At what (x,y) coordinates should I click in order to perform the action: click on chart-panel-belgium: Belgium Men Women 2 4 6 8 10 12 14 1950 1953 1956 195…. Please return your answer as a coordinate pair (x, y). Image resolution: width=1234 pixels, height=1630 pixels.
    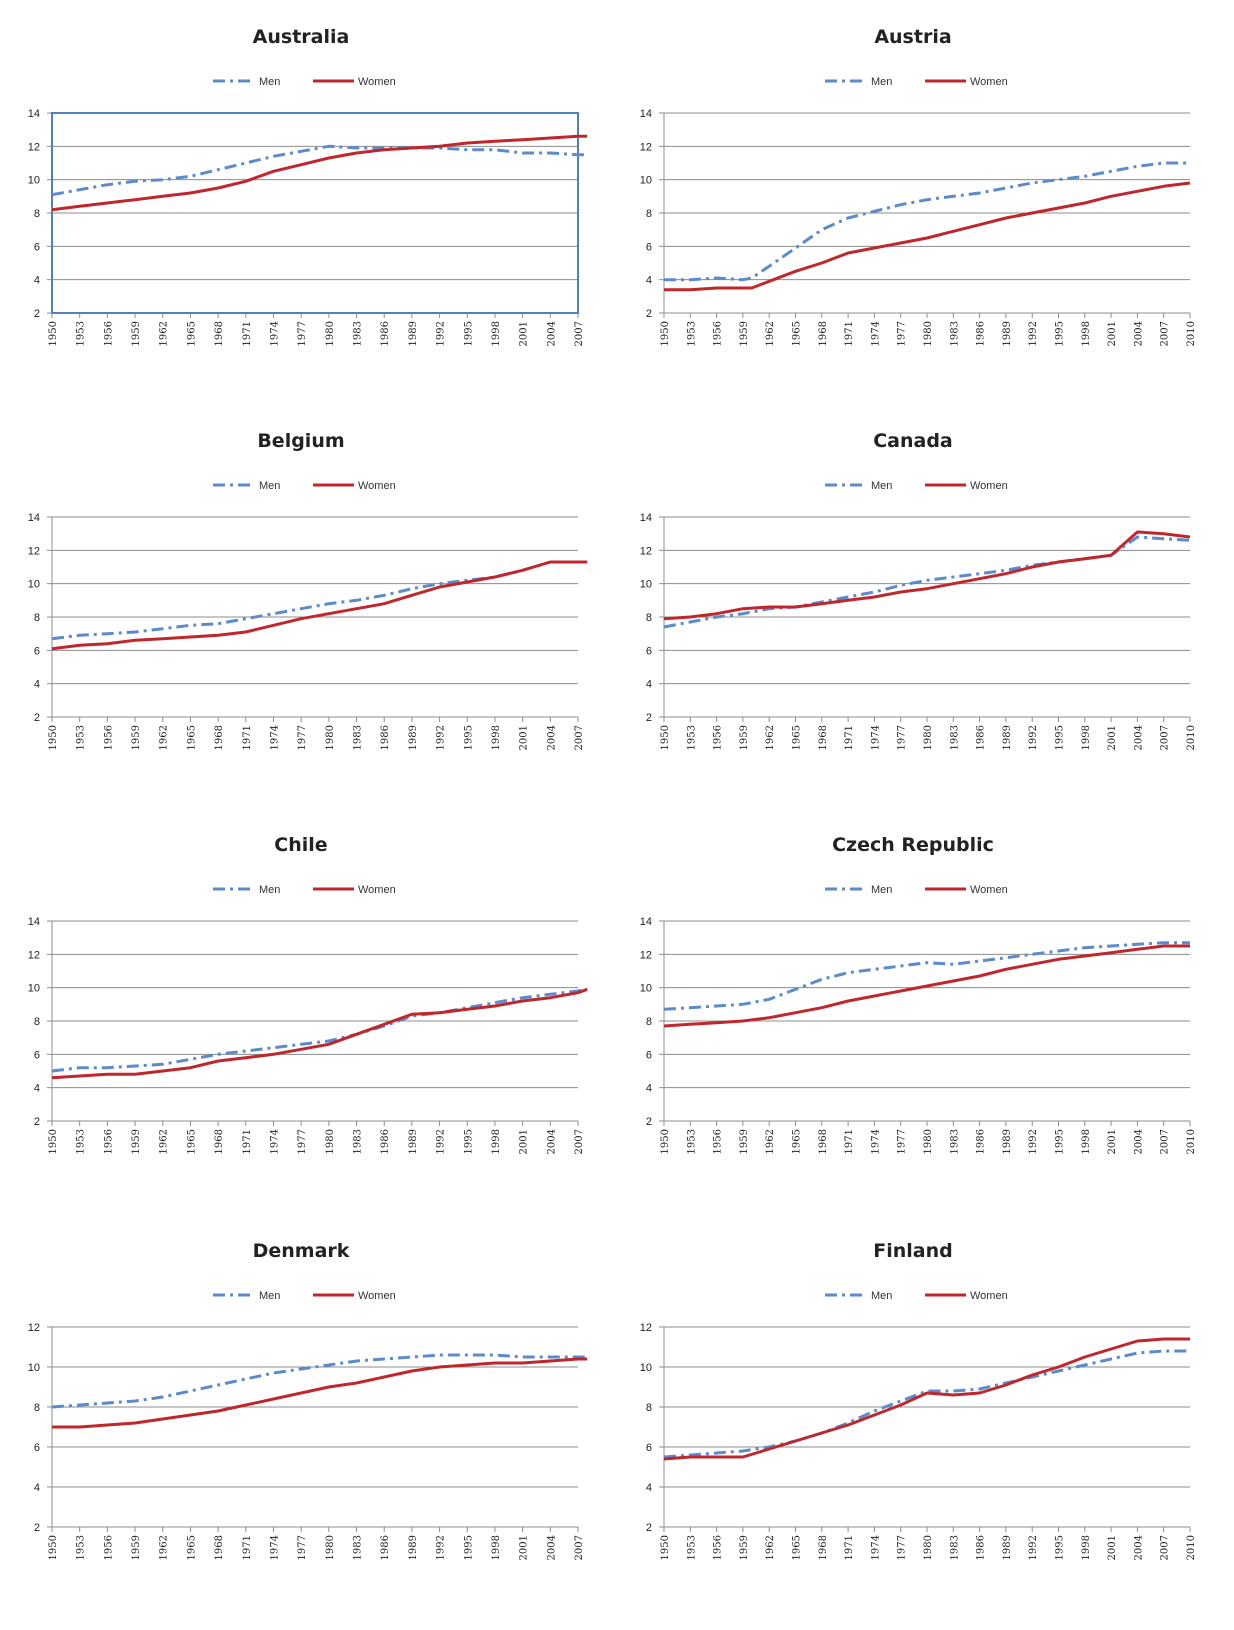
    Looking at the image, I should click on (305, 604).